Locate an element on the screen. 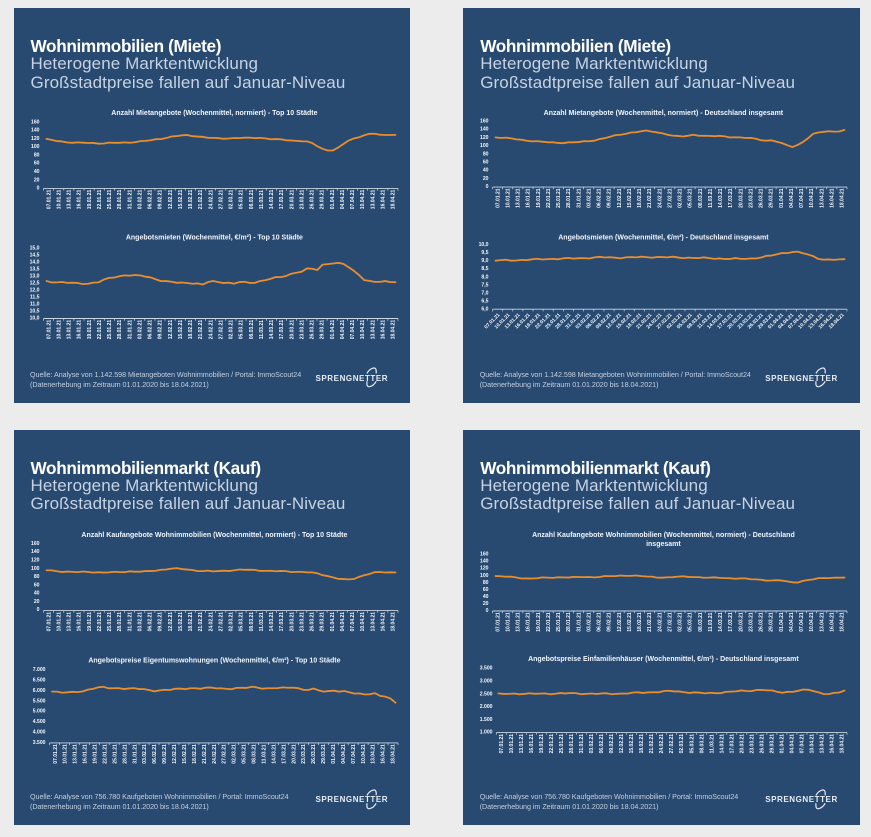 The width and height of the screenshot is (871, 837). svg-text: 20 is located at coordinates (486, 179).